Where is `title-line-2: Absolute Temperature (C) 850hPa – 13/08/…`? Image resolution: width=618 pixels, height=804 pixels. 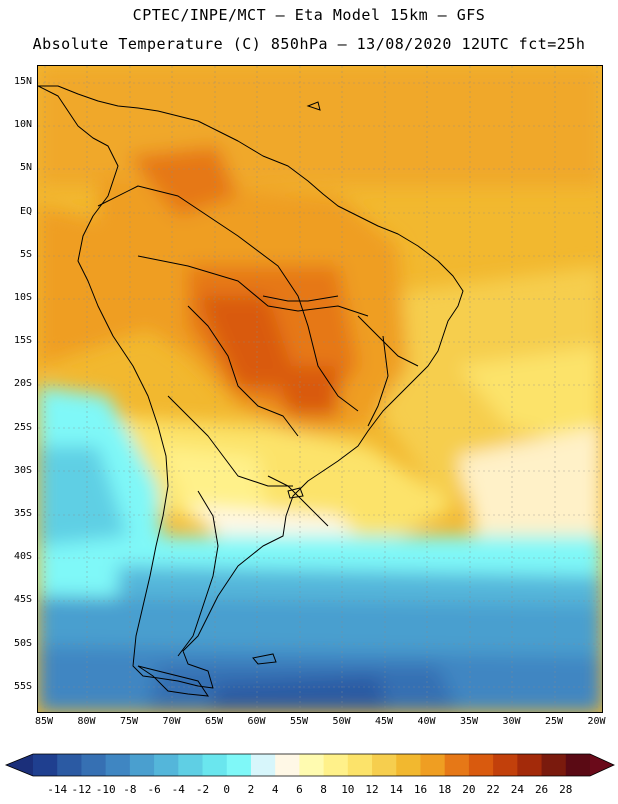
title-line-2: Absolute Temperature (C) 850hPa – 13/08/… is located at coordinates (309, 44).